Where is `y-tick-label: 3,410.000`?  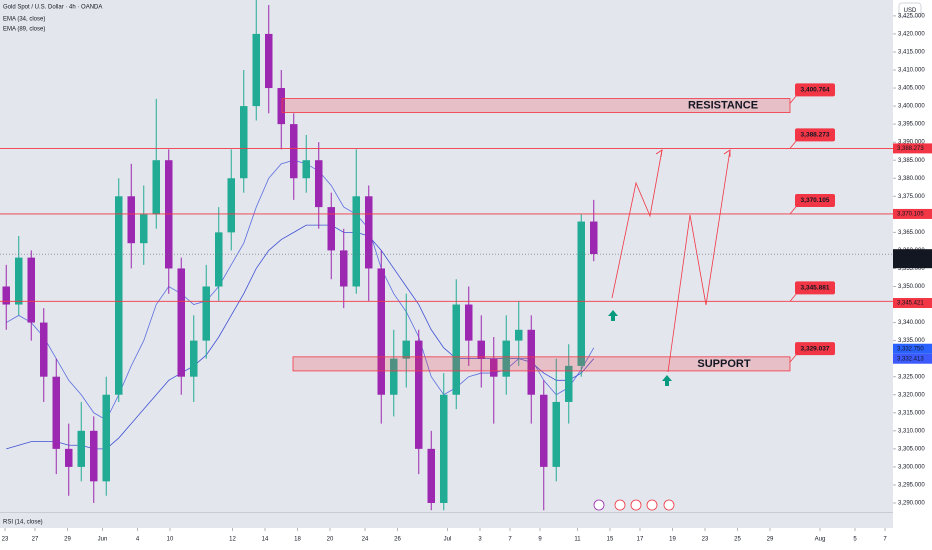 y-tick-label: 3,410.000 is located at coordinates (911, 71).